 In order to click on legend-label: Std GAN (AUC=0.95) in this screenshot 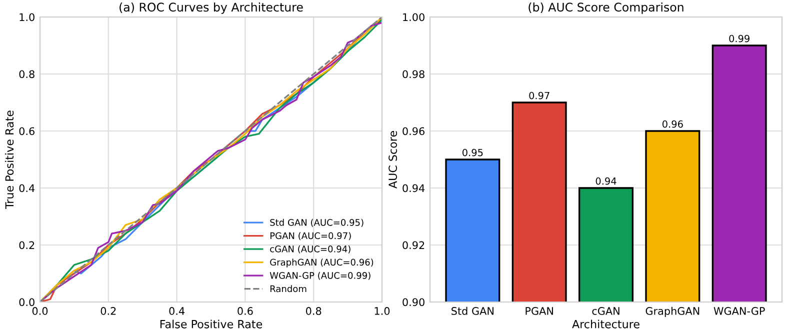, I will do `click(317, 222)`.